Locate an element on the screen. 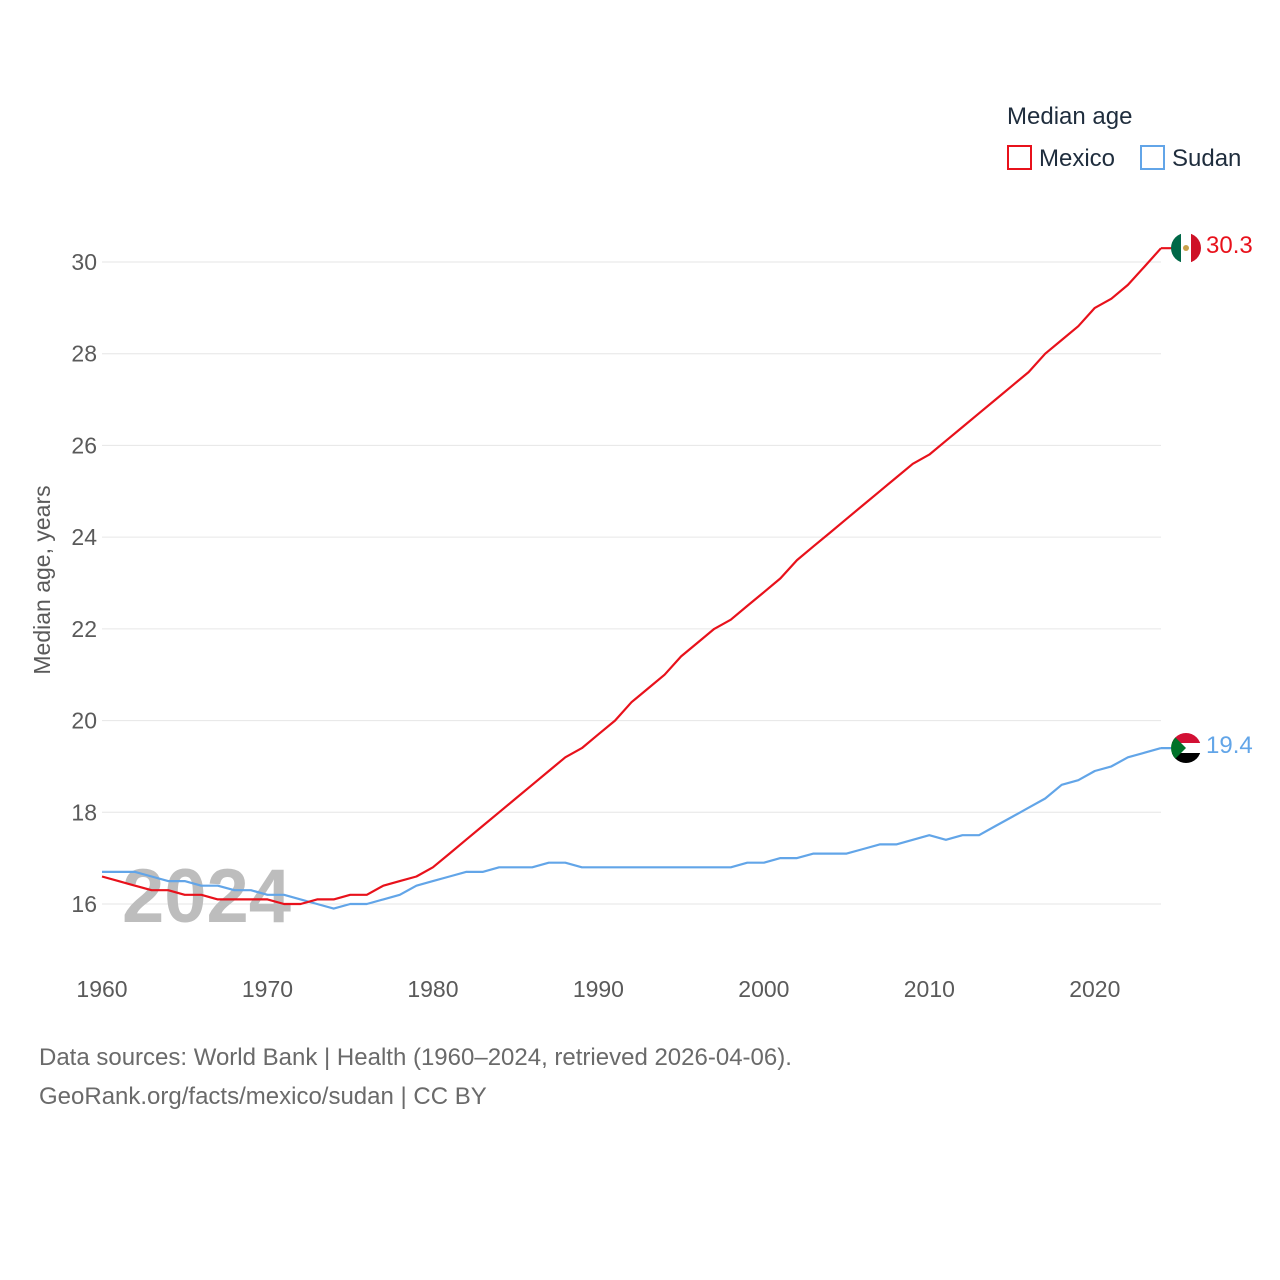  y-tick-label: 20 is located at coordinates (84, 721).